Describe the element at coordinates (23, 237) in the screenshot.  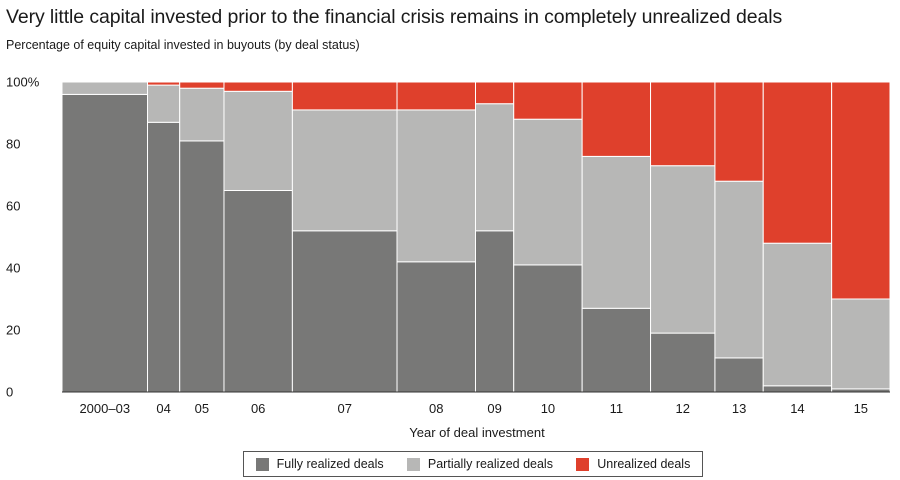
I see `y-axis-ticks: 0 20 40 60 80 100%` at that location.